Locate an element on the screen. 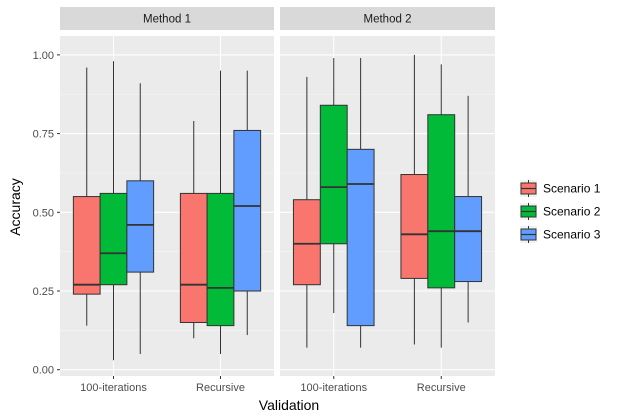 The height and width of the screenshot is (417, 618). y-tick-label: 0.75 is located at coordinates (43, 135).